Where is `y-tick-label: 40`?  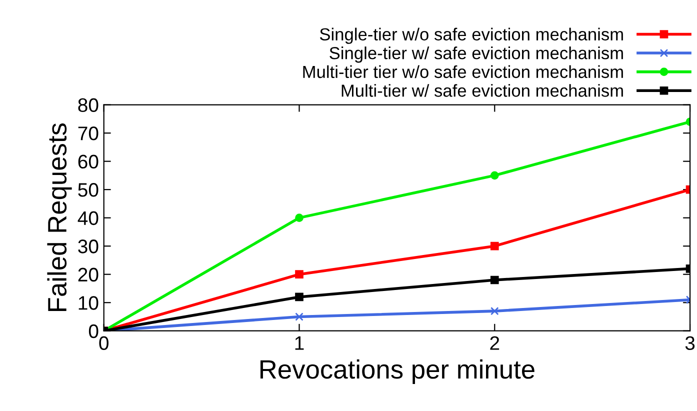
y-tick-label: 40 is located at coordinates (88, 218).